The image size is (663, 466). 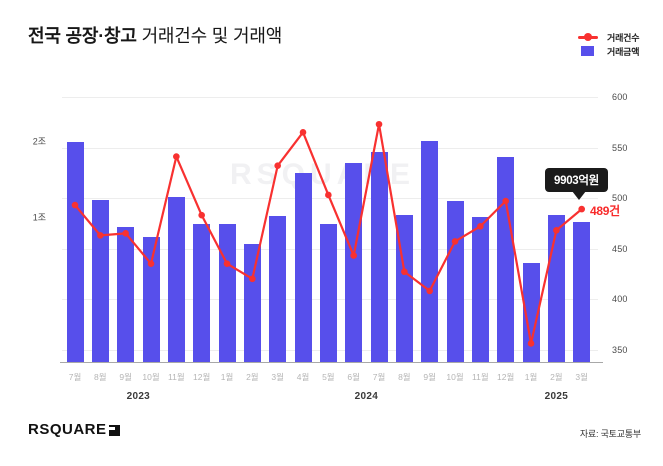 I want to click on x-axis-month-label: 6월, so click(x=353, y=377).